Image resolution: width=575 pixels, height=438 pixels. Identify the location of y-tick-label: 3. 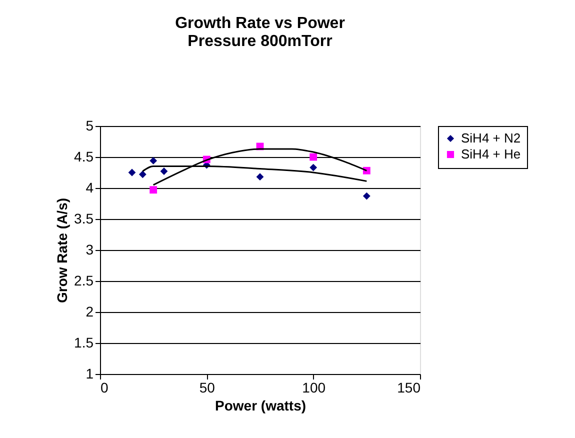
(90, 250).